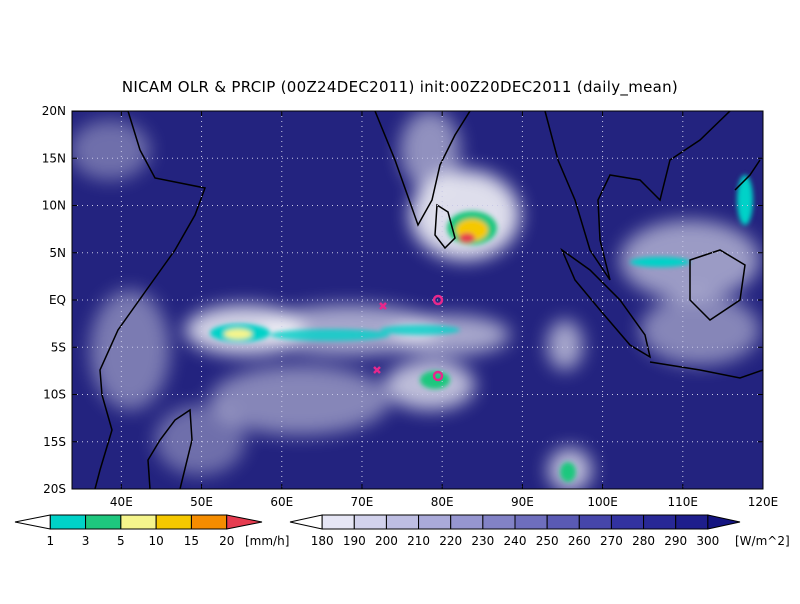  What do you see at coordinates (57, 253) in the screenshot?
I see `lat-label: 5N` at bounding box center [57, 253].